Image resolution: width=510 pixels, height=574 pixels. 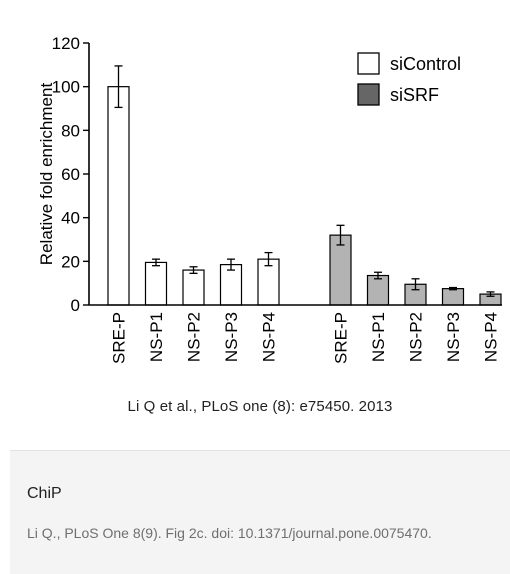 What do you see at coordinates (70, 130) in the screenshot?
I see `y-tick-label: 80` at bounding box center [70, 130].